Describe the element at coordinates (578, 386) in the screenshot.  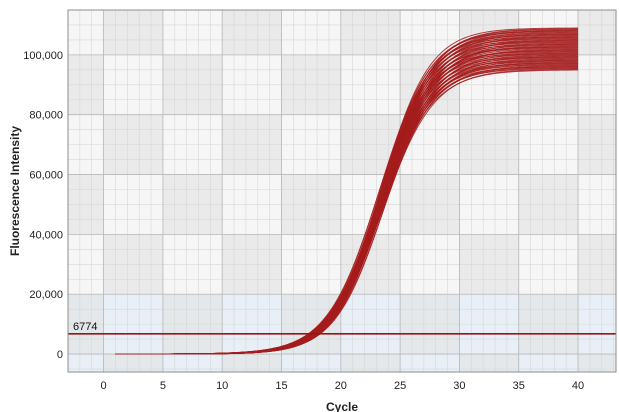
I see `x-tick-label: 40` at that location.